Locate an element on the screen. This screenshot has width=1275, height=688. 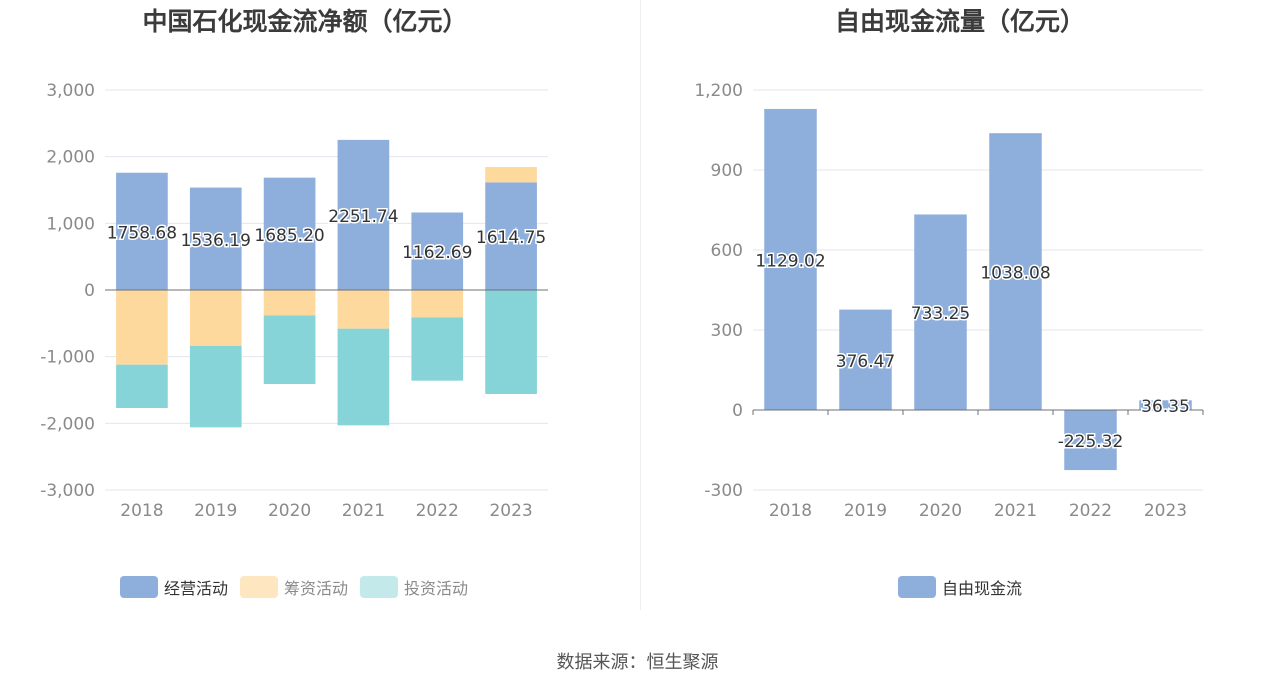
data-label-2019: 376.47 is located at coordinates (865, 362).